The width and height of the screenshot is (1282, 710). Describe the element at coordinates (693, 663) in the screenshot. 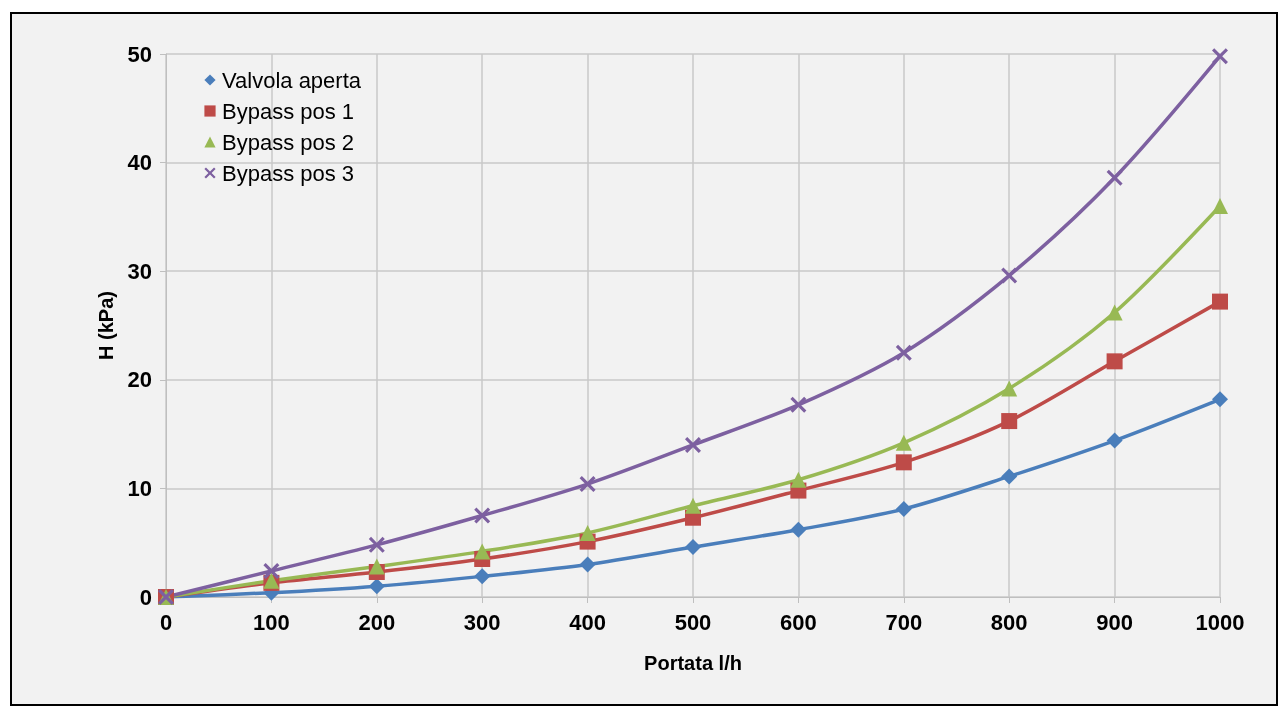

I see `x-axis-title: Portata l/h` at that location.